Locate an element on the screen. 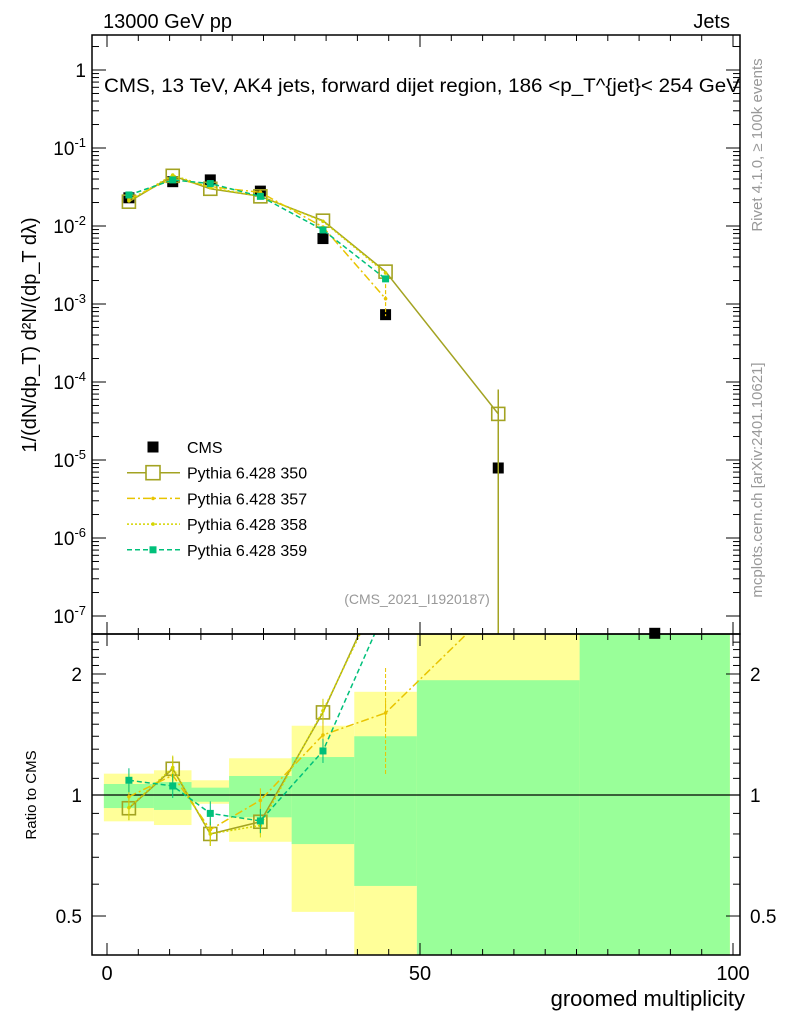 The height and width of the screenshot is (1024, 786). legend-label: Pythia 6.428 350 is located at coordinates (247, 474).